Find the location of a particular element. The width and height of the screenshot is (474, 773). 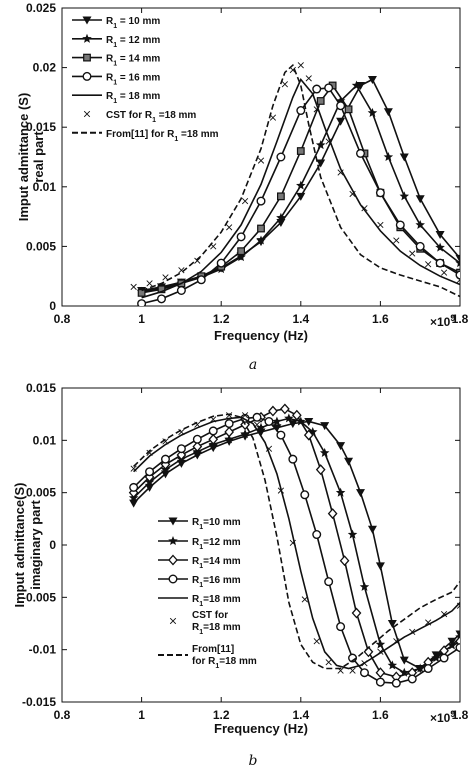

legend-entry: R1 = 16 mm is located at coordinates (116, 78).